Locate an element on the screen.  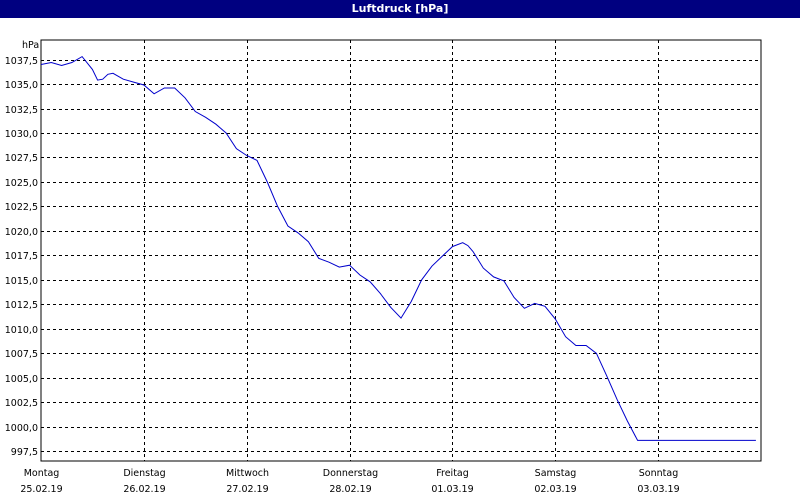
y-tick-label: 1002,5 is located at coordinates (21, 403).